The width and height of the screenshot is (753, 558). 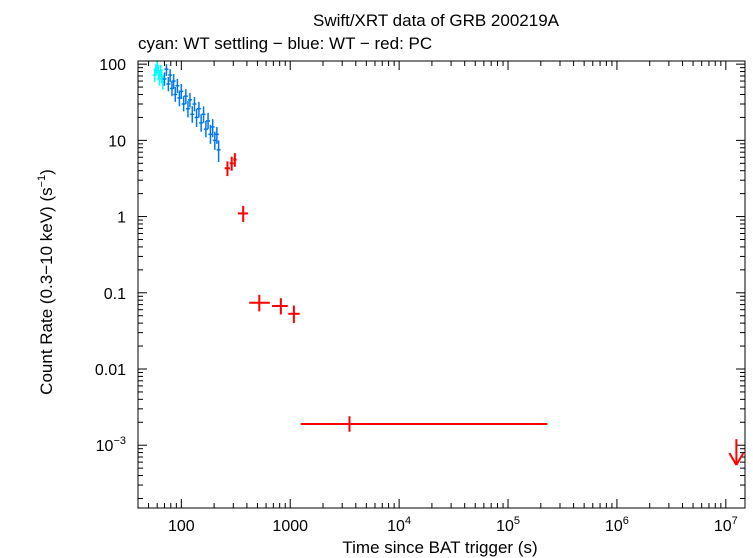 What do you see at coordinates (46, 290) in the screenshot?
I see `y-axis-label-main: Count Rate (0.3−10 keV) (s` at bounding box center [46, 290].